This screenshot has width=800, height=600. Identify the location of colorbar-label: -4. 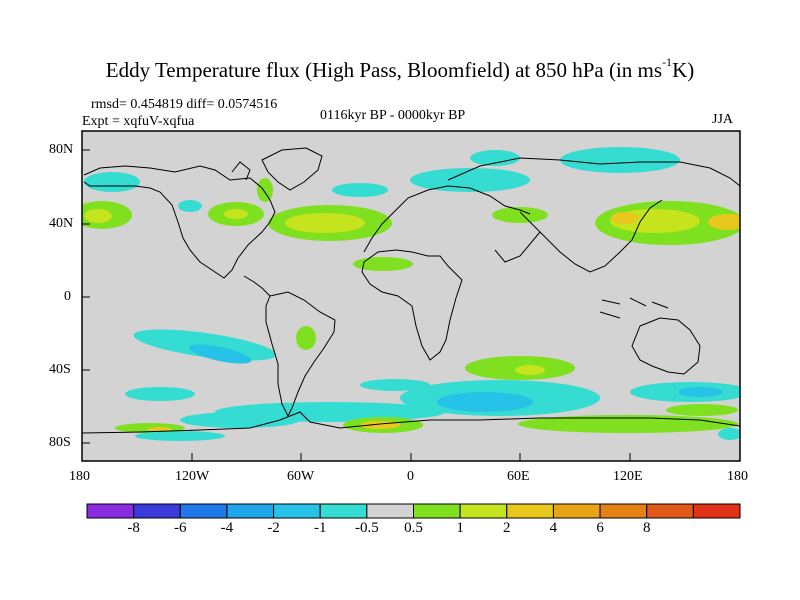
(227, 528).